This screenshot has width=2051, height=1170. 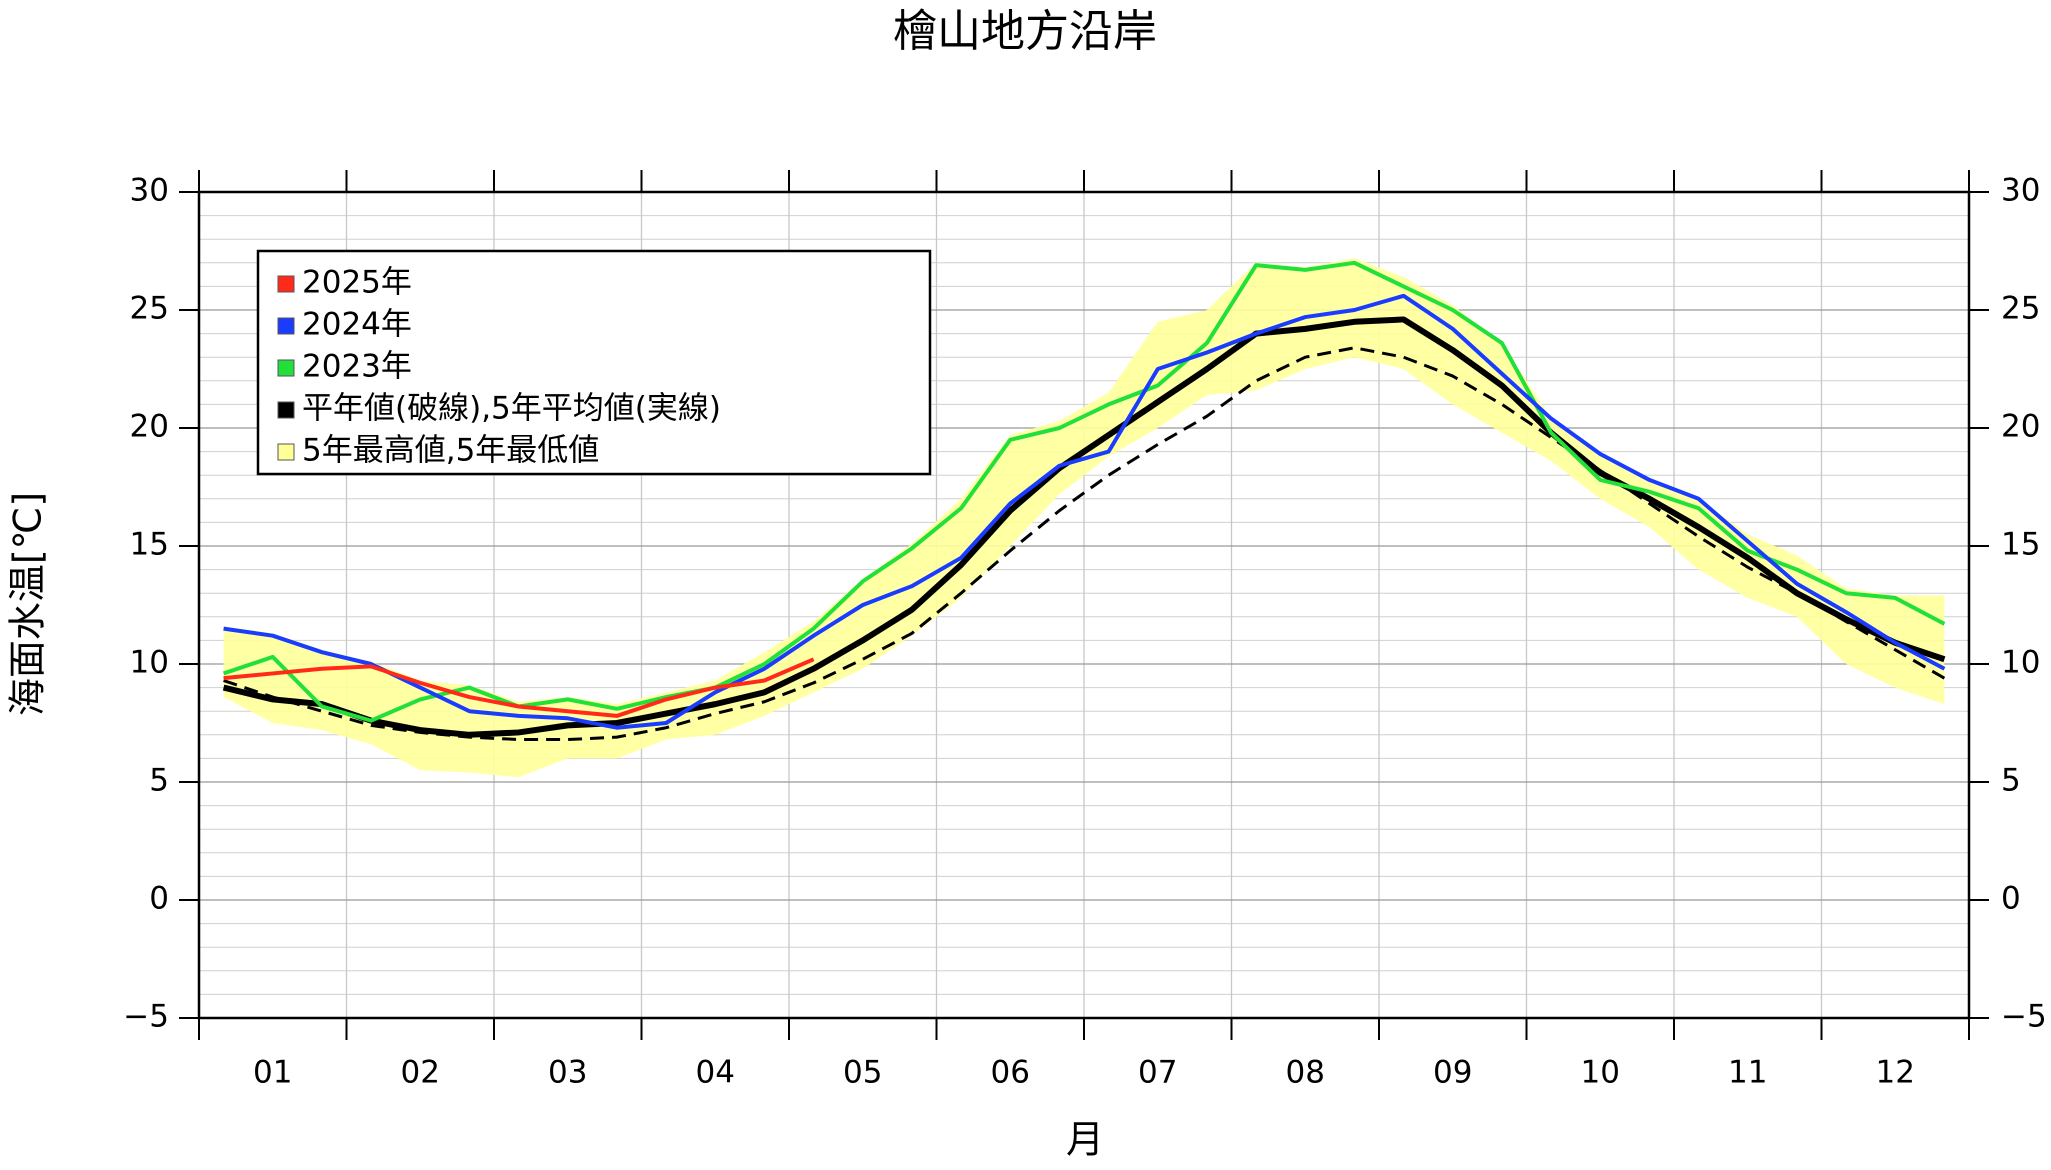 I want to click on y-tick-label-right: 10, so click(x=2020, y=663).